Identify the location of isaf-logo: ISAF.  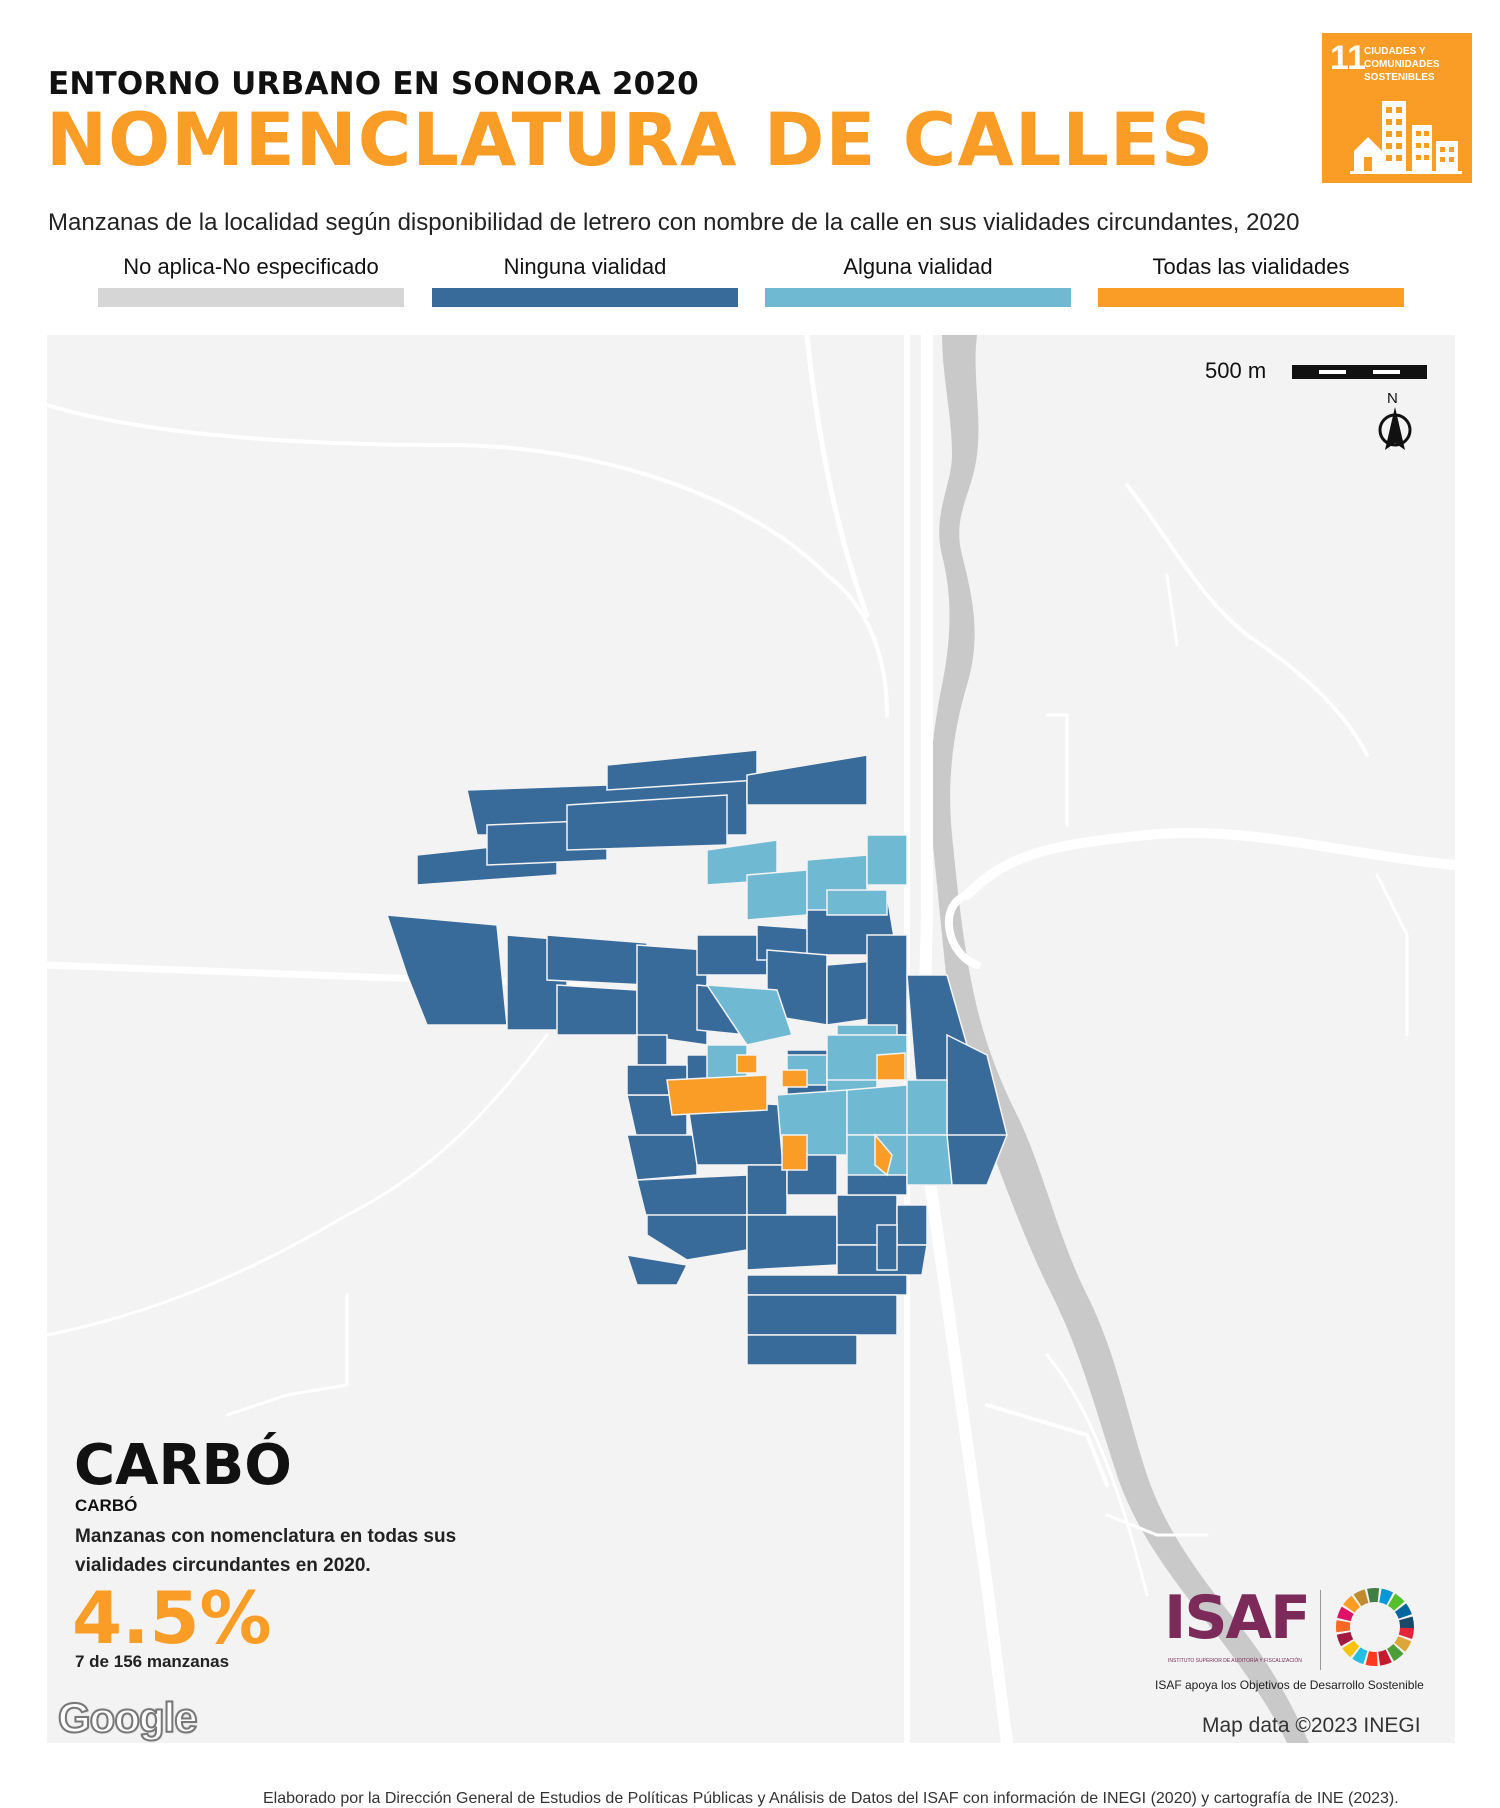
(1237, 1618).